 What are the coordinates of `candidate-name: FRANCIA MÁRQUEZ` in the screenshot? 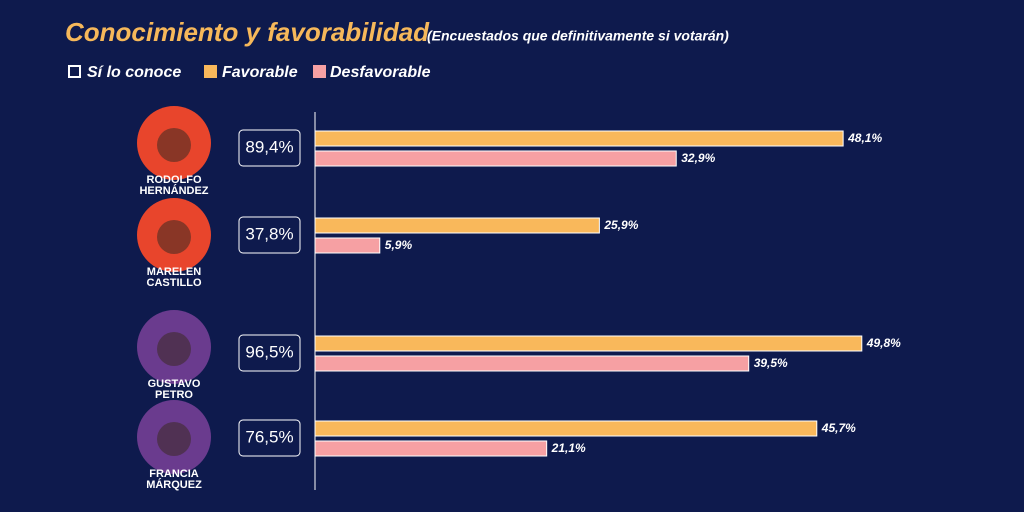 It's located at (174, 479).